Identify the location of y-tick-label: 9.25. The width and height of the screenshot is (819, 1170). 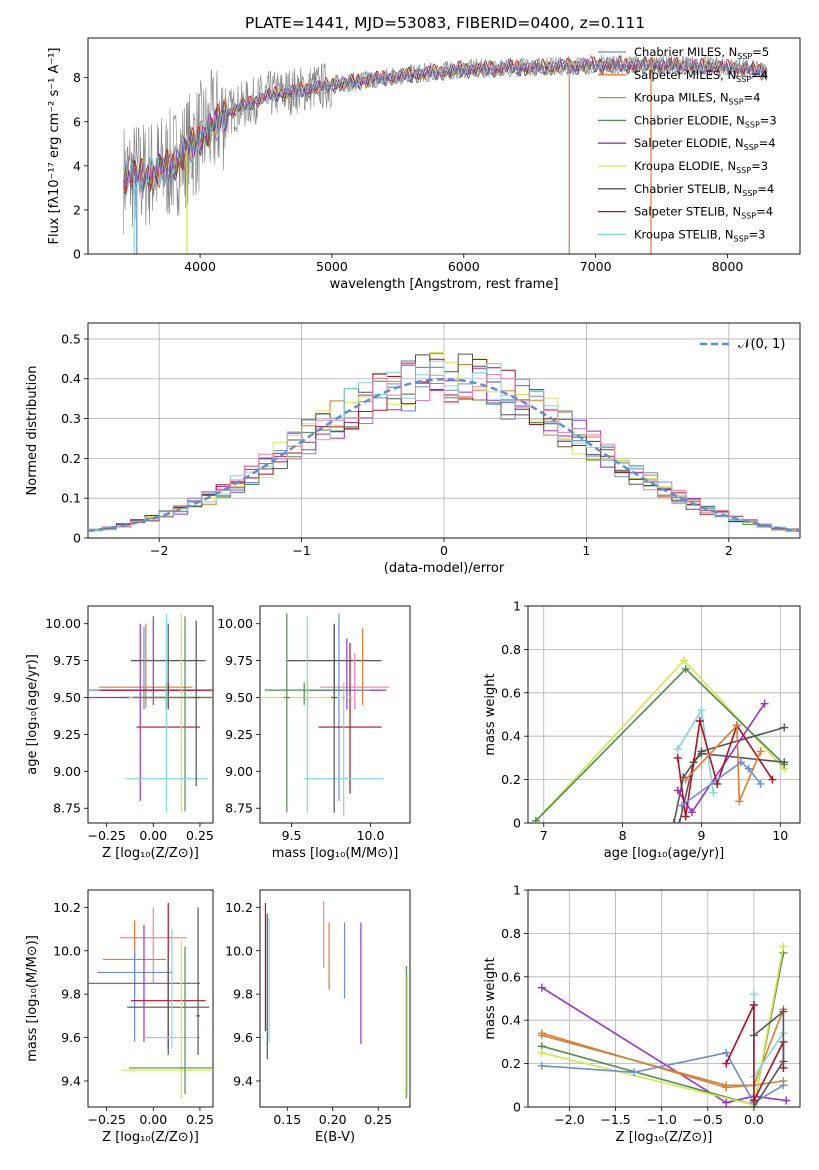
(239, 734).